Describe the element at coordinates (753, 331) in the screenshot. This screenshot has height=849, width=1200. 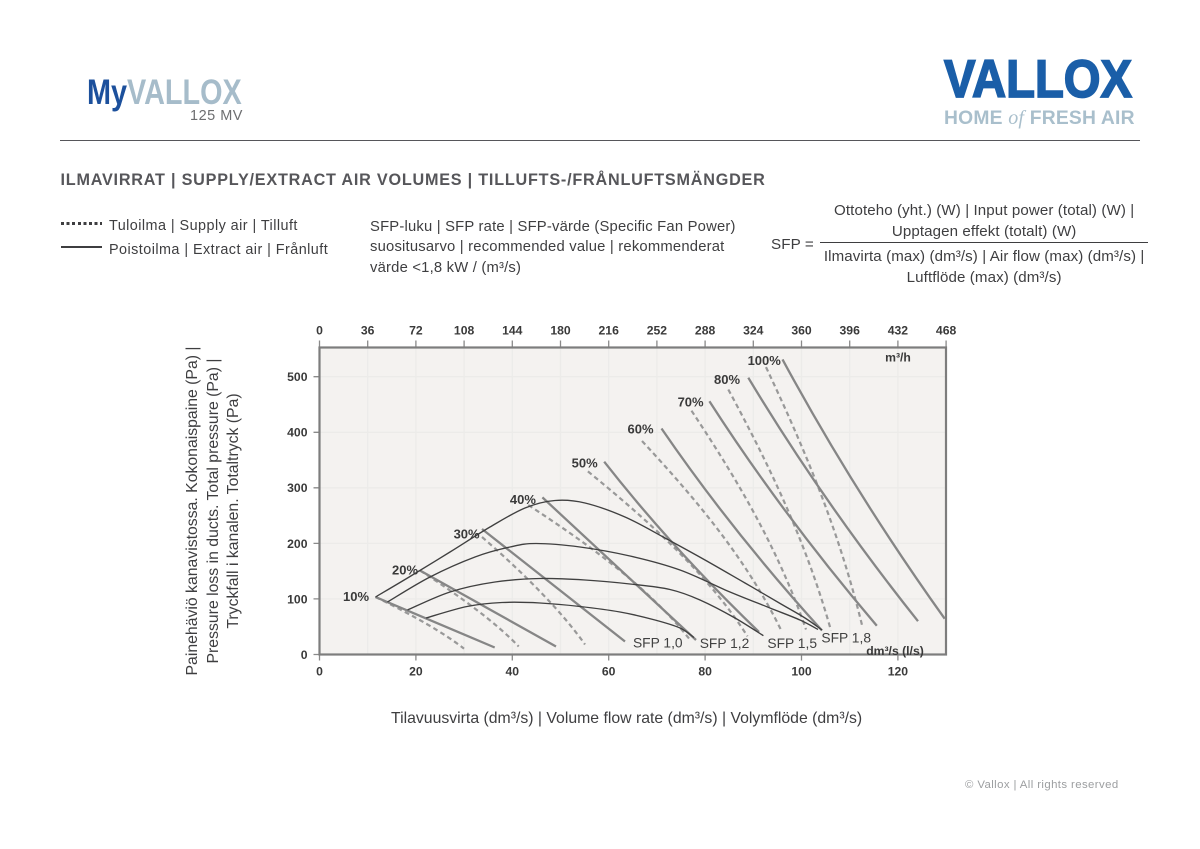
I see `svg-text: 324` at that location.